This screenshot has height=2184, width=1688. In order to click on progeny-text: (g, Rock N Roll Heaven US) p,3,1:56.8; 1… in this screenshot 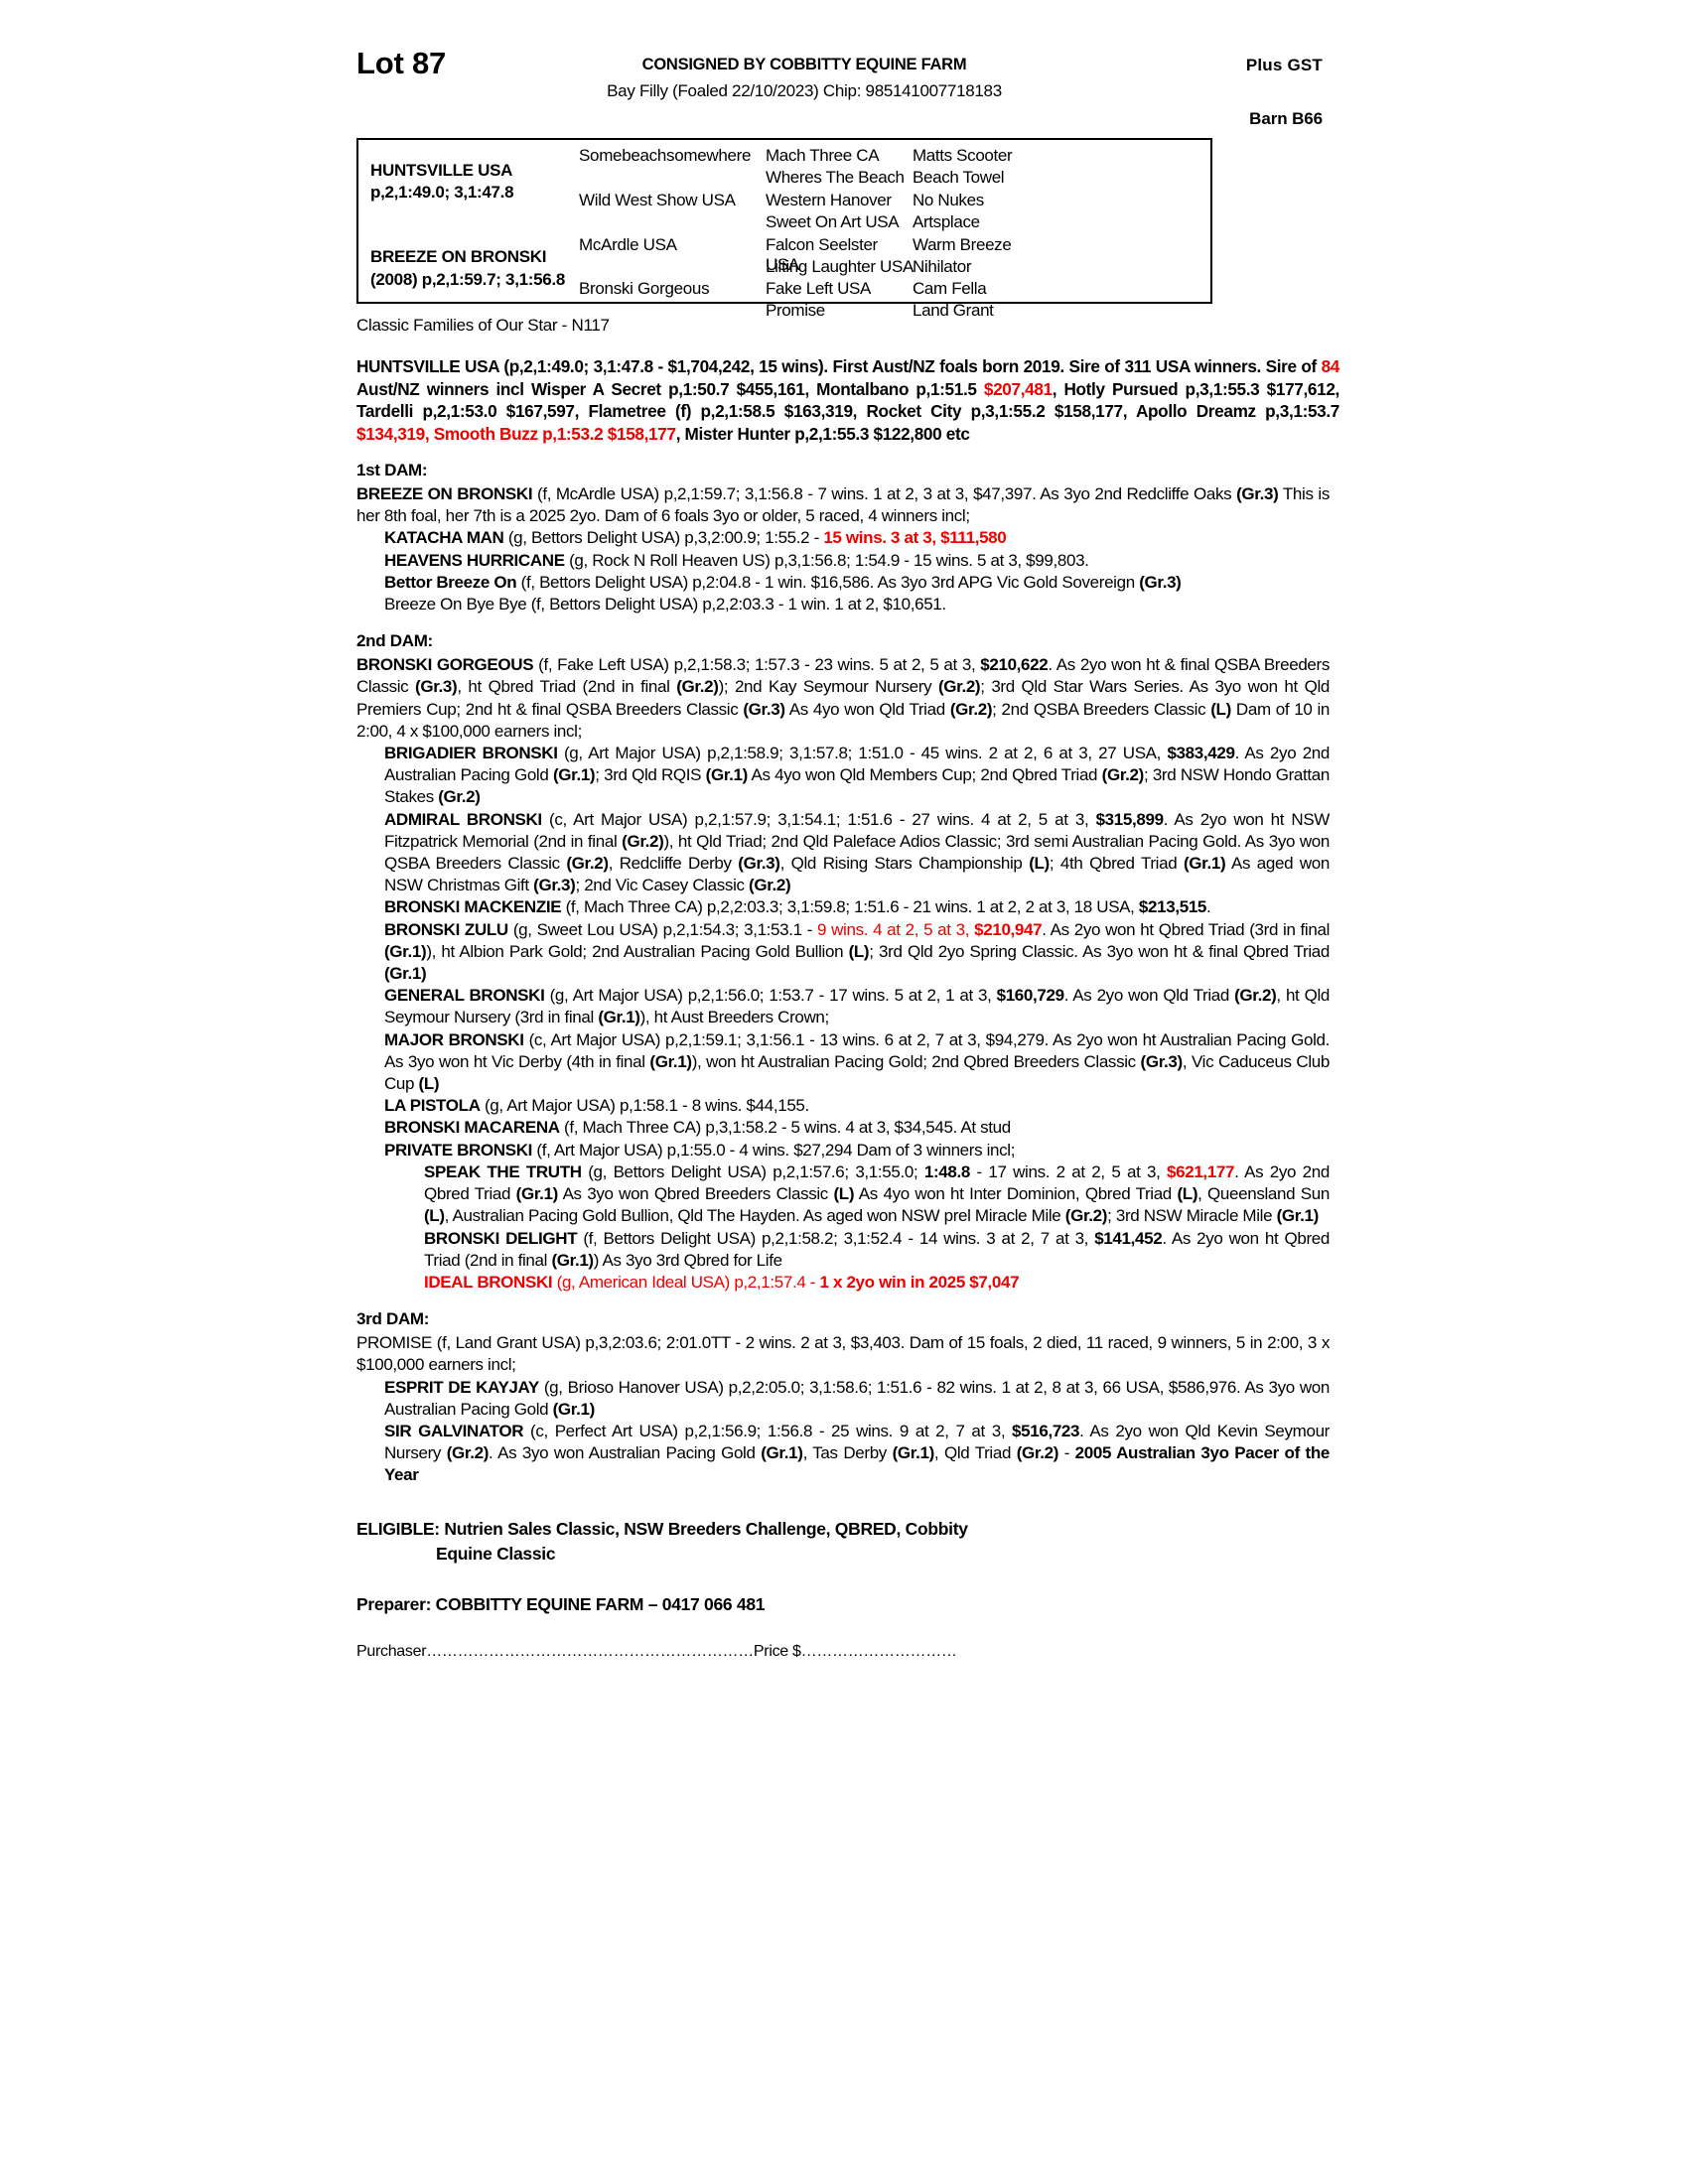, I will do `click(826, 560)`.